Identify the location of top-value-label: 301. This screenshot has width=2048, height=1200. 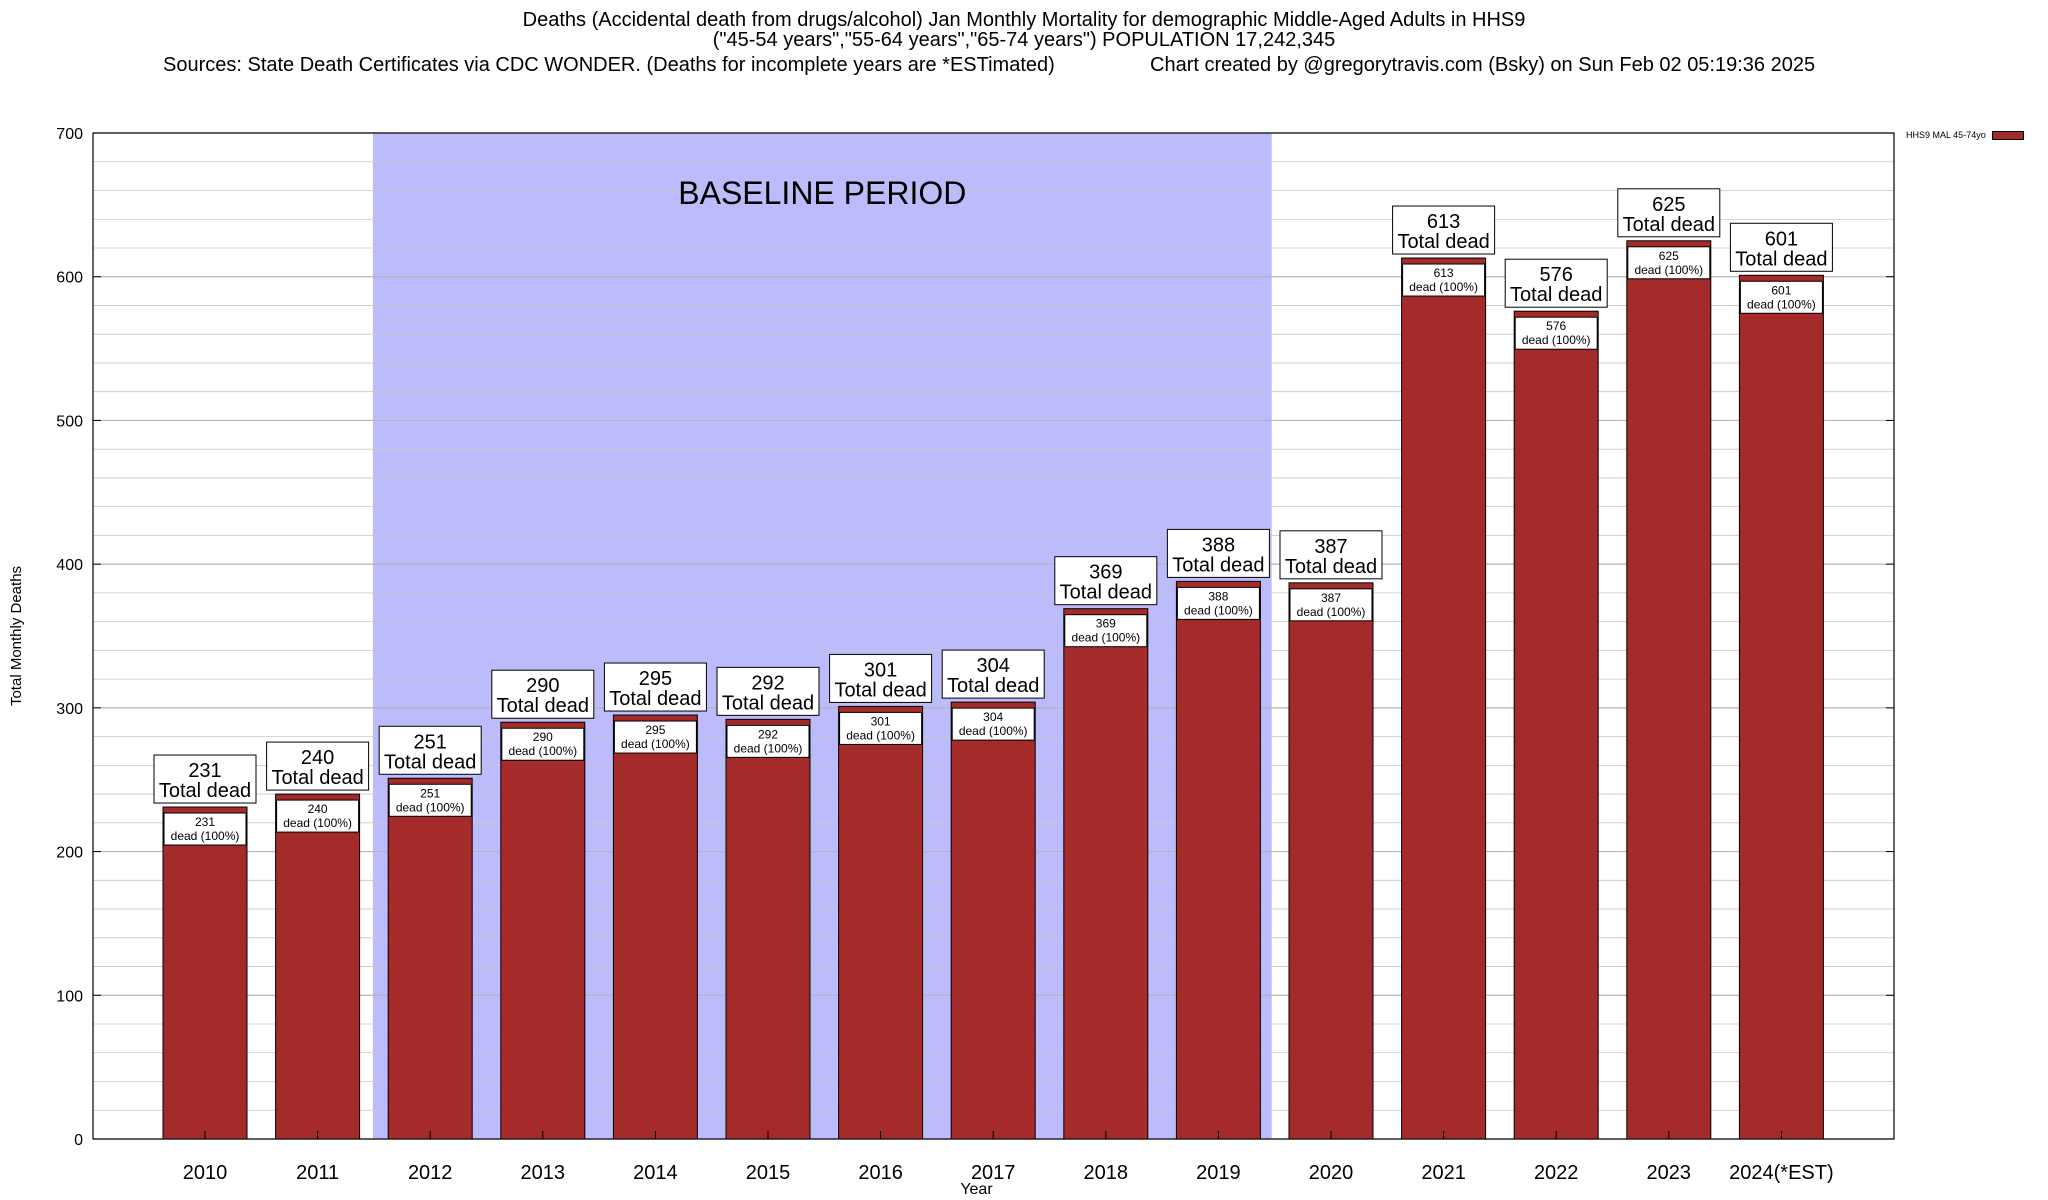
(880, 670).